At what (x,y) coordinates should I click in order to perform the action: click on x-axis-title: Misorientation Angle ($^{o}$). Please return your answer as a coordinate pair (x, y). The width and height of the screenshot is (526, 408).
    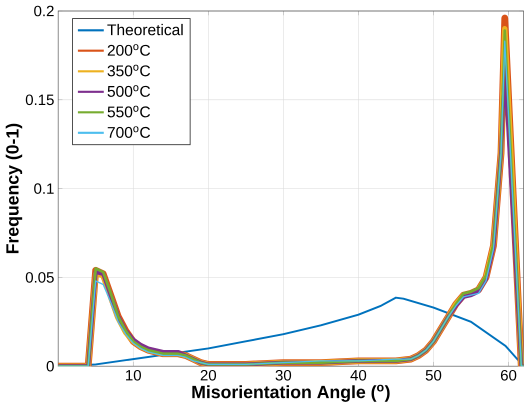
    Looking at the image, I should click on (291, 393).